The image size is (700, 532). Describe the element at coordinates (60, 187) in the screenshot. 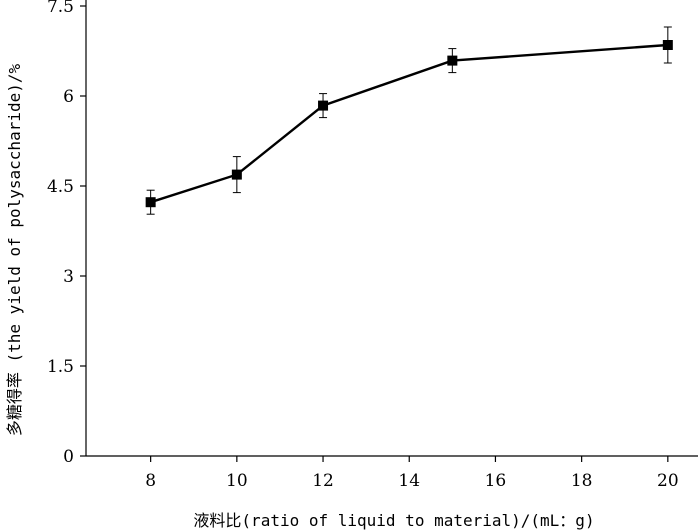

I see `y-tick-label: 4.5` at that location.